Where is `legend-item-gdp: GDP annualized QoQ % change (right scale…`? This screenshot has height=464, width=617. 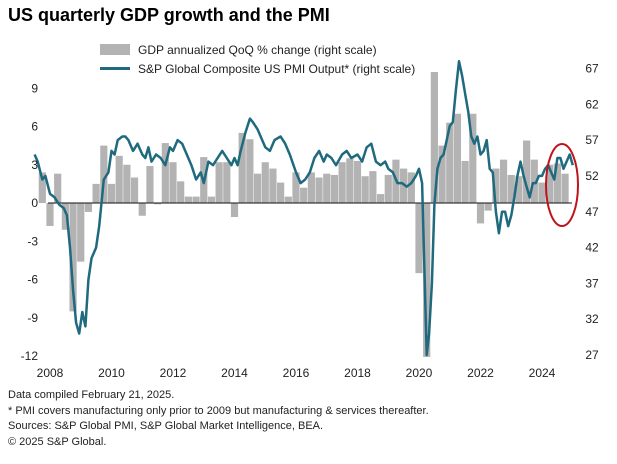 legend-item-gdp: GDP annualized QoQ % change (right scale… is located at coordinates (257, 49).